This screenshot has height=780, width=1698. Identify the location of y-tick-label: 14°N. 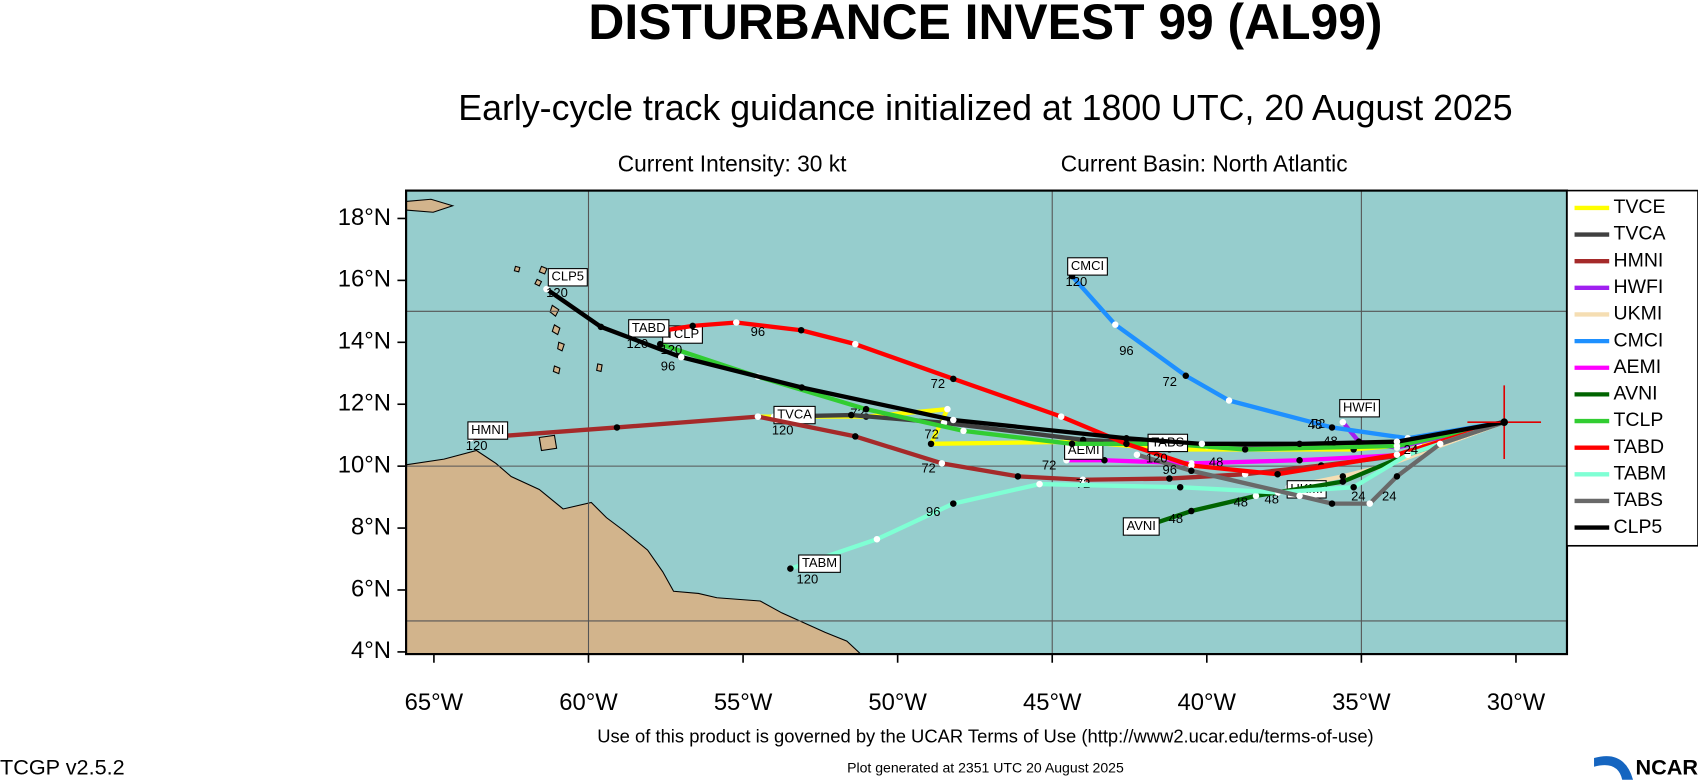
(364, 341).